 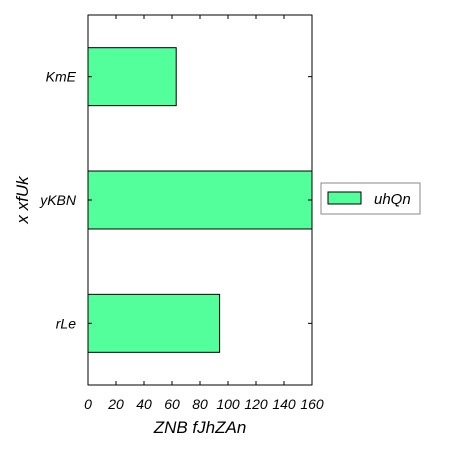 I want to click on legend: uhQn, so click(x=370, y=198).